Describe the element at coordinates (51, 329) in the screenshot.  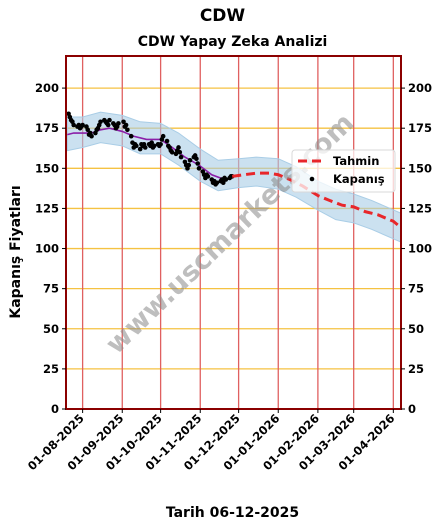
I see `y-tick-label: 50` at that location.